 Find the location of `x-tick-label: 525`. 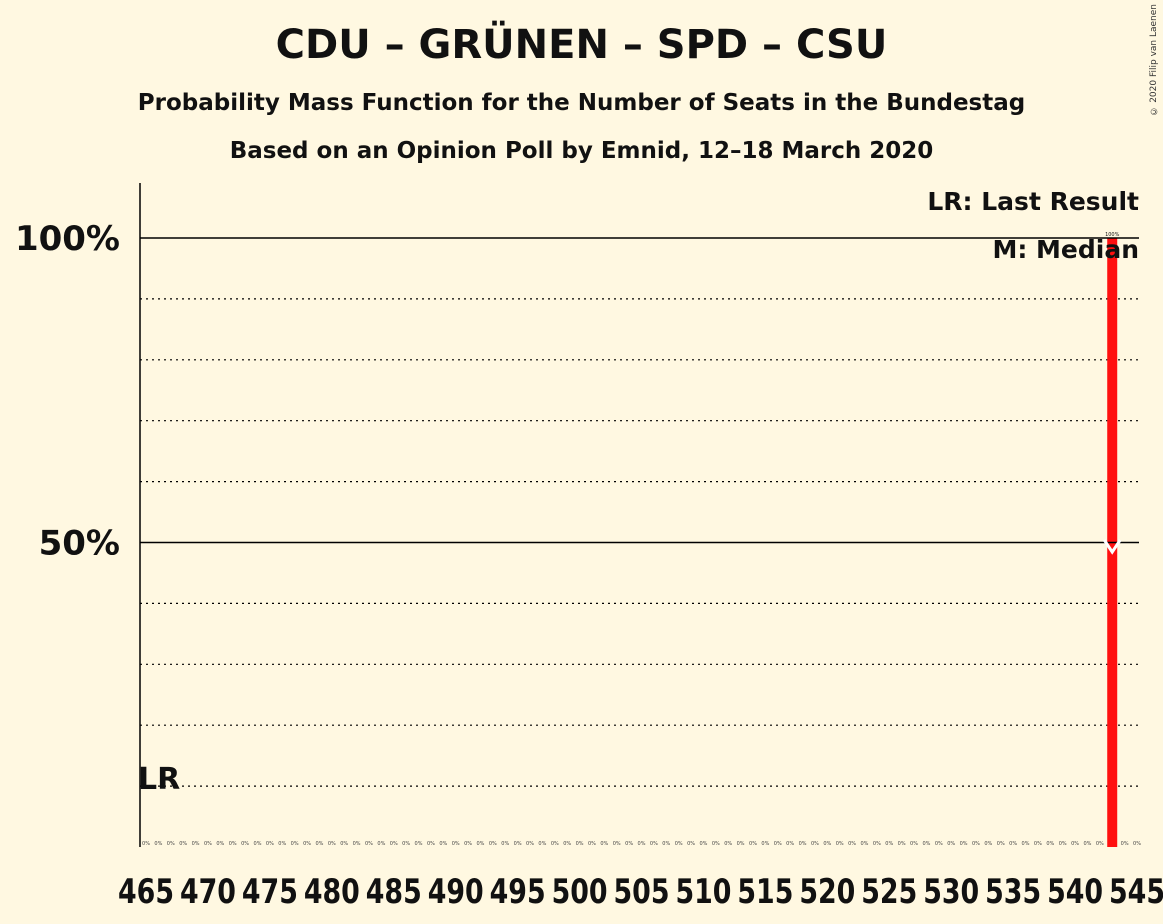

x-tick-label: 525 is located at coordinates (889, 892).